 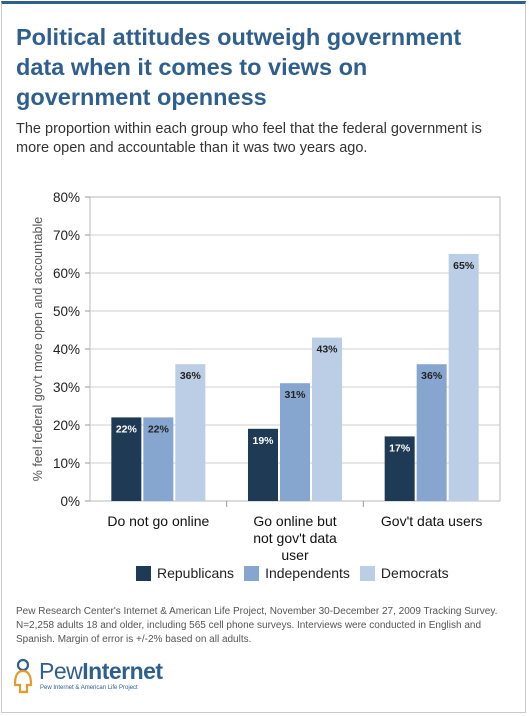 What do you see at coordinates (295, 538) in the screenshot?
I see `x-category-label: not gov't data` at bounding box center [295, 538].